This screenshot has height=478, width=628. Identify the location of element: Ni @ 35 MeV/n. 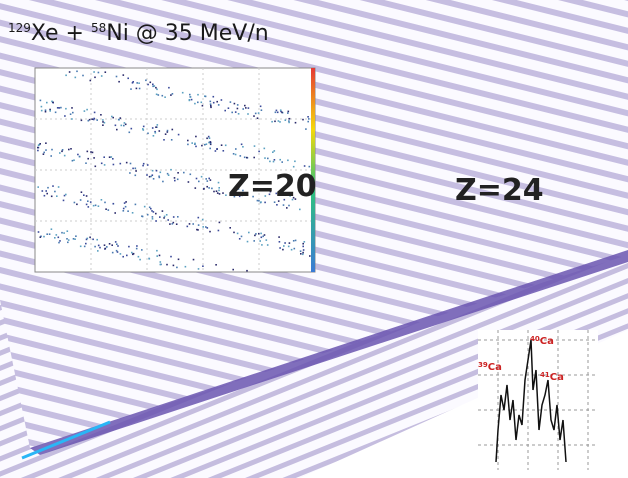
(187, 33).